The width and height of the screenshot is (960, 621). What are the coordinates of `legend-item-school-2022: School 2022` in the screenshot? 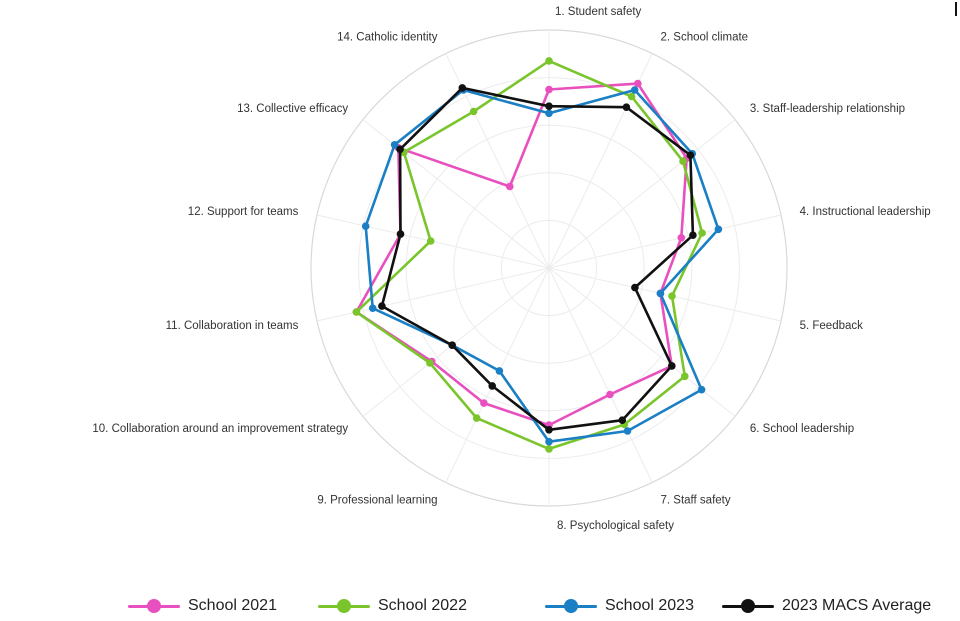 It's located at (392, 606).